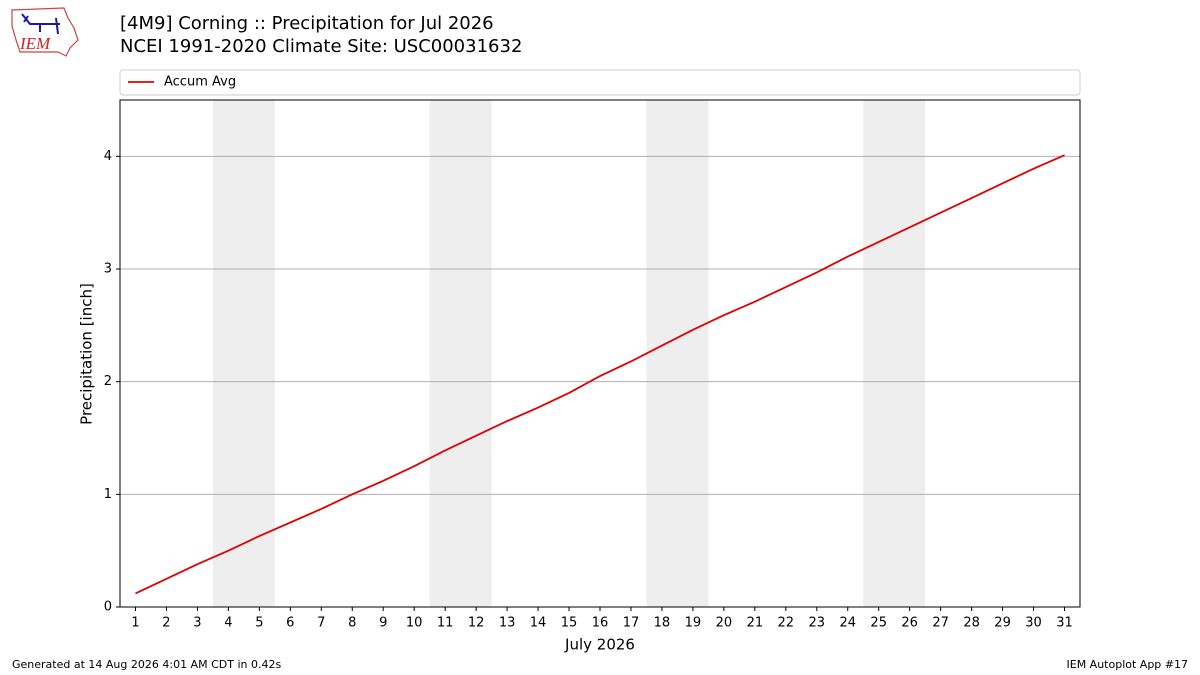 This screenshot has height=675, width=1200. Describe the element at coordinates (724, 623) in the screenshot. I see `x-tick-label: 20` at that location.